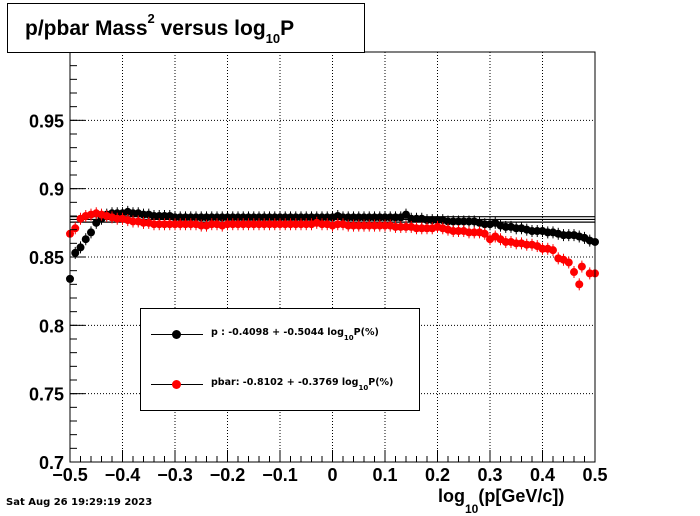 The height and width of the screenshot is (516, 700). What do you see at coordinates (151, 18) in the screenshot?
I see `title-sup: 2` at bounding box center [151, 18].